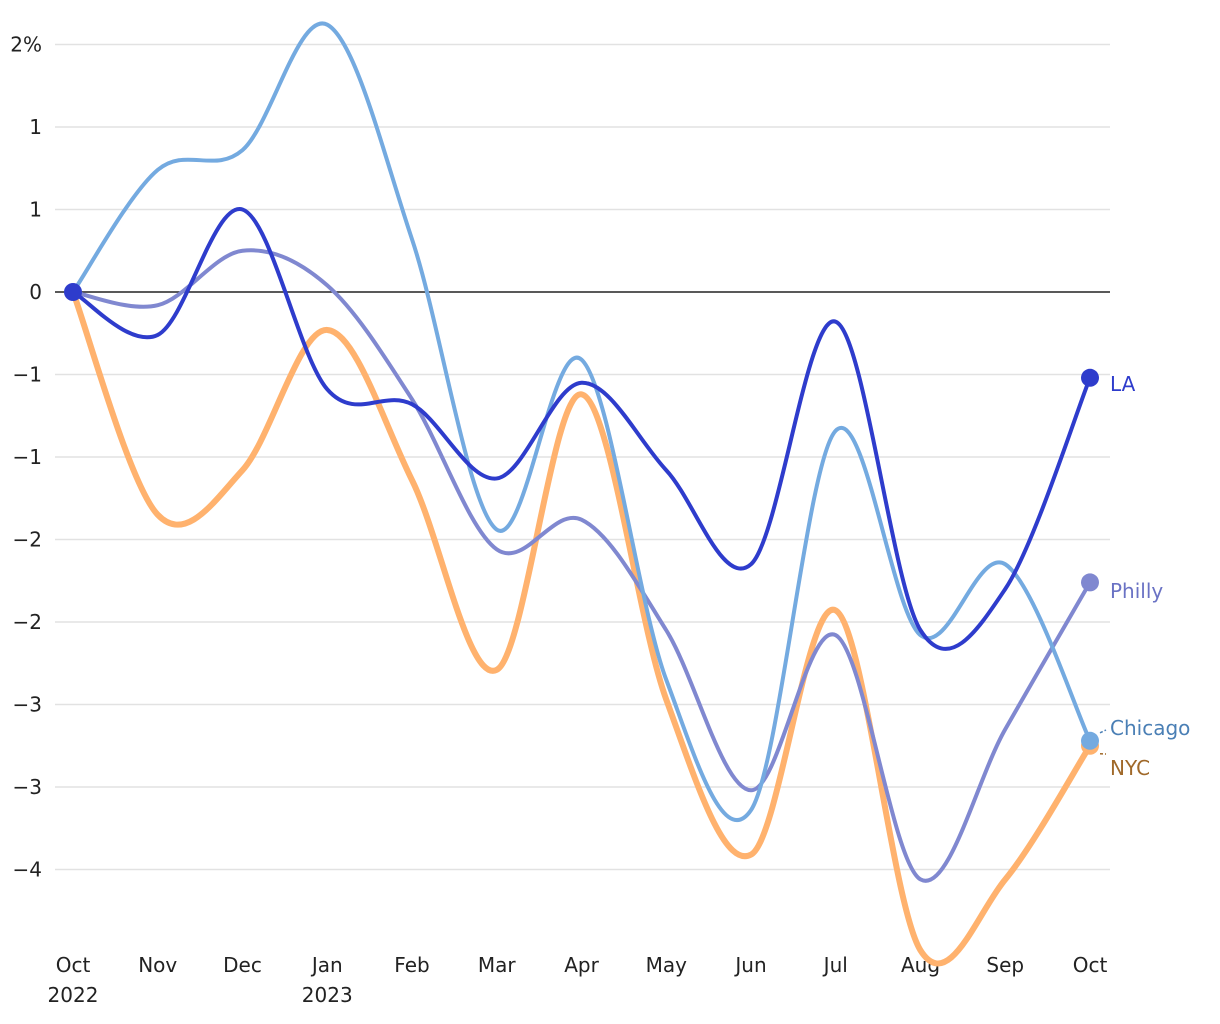  What do you see at coordinates (1005, 965) in the screenshot?
I see `x-tick-label: Sep` at bounding box center [1005, 965].